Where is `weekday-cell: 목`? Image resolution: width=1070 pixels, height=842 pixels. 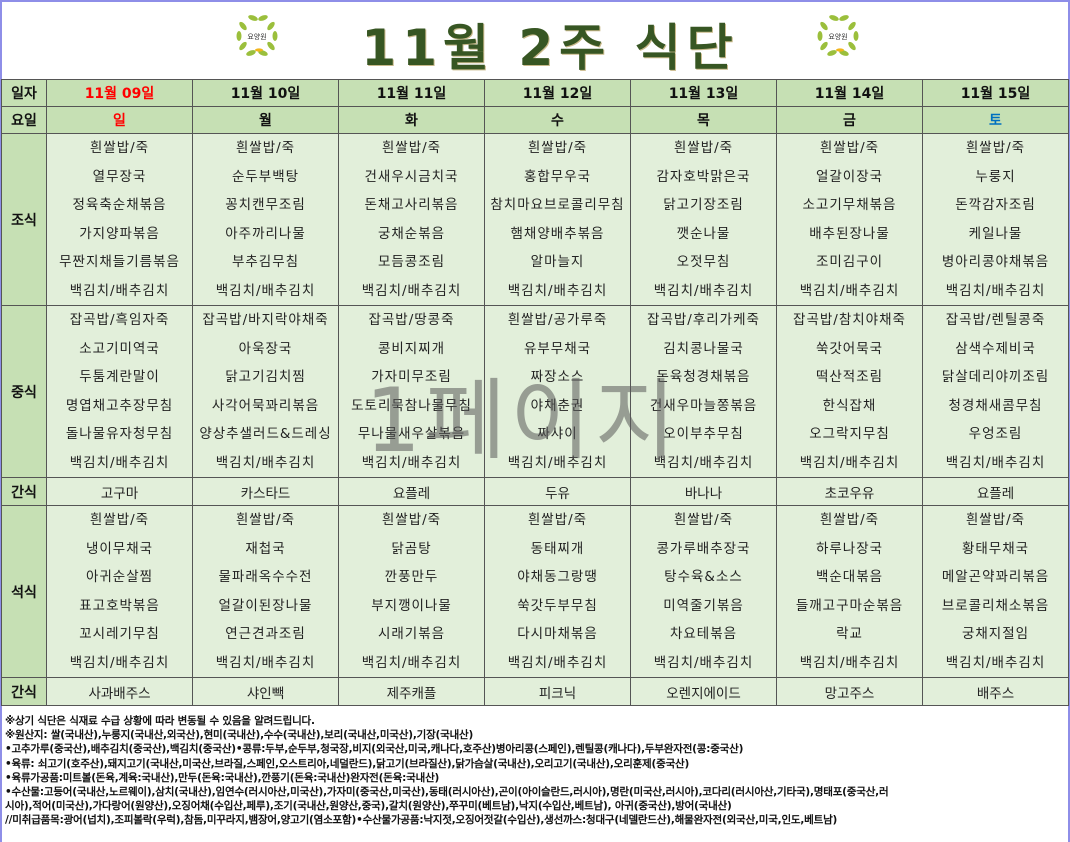
weekday-cell: 목 is located at coordinates (703, 120).